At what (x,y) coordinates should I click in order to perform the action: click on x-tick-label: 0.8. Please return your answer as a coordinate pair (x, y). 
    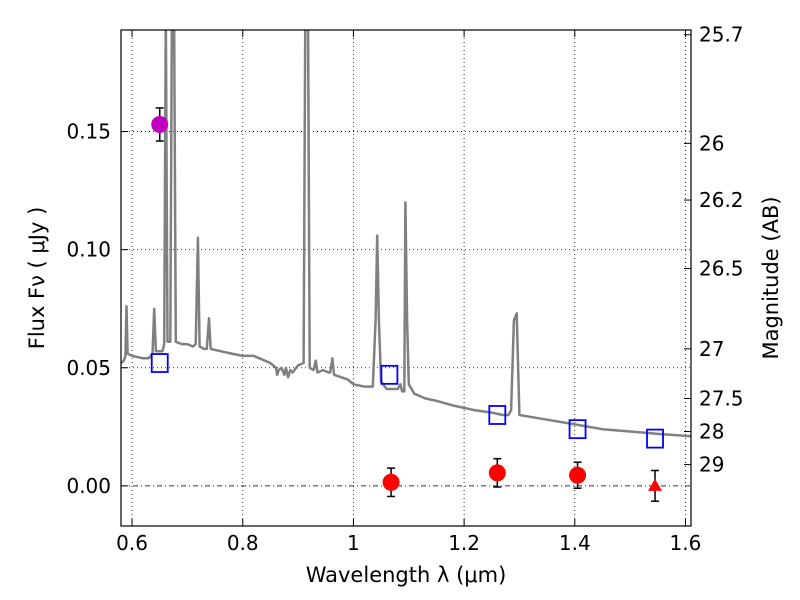
    Looking at the image, I should click on (243, 543).